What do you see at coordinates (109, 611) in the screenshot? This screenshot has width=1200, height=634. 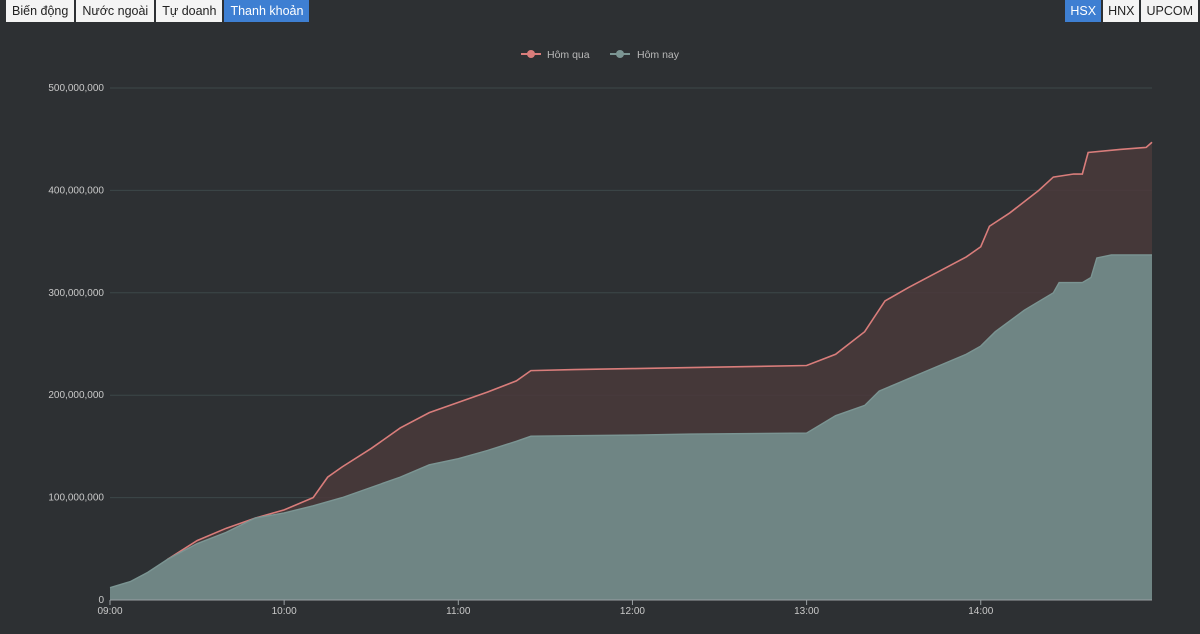 I see `x-tick-label: 09:00` at bounding box center [109, 611].